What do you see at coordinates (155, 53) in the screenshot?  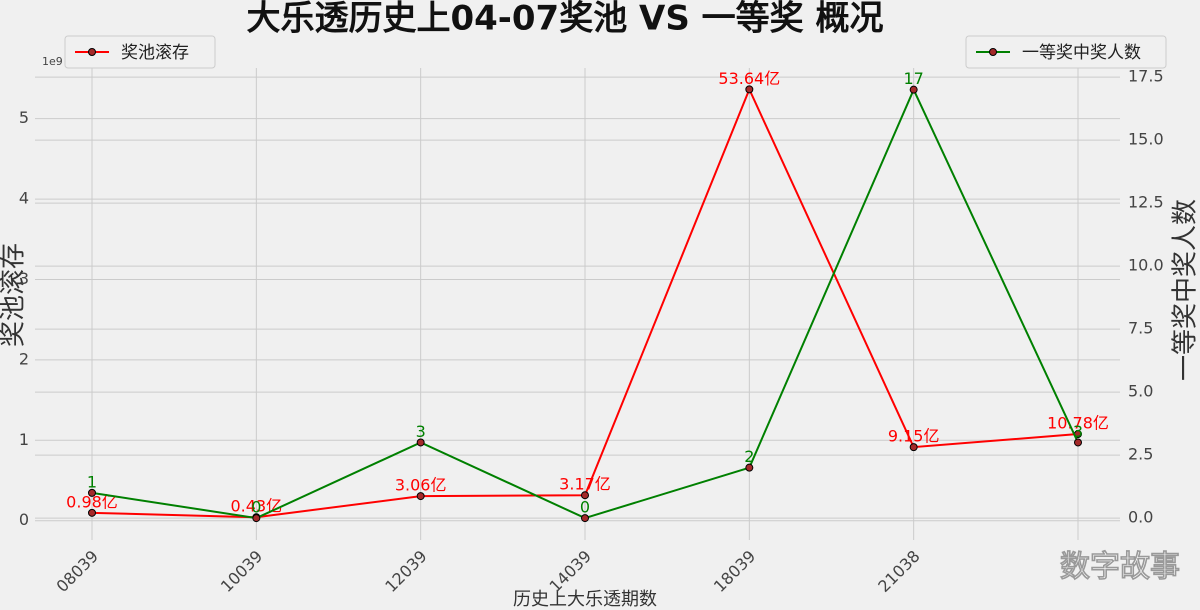 I see `legend-label: 奖池滚存` at bounding box center [155, 53].